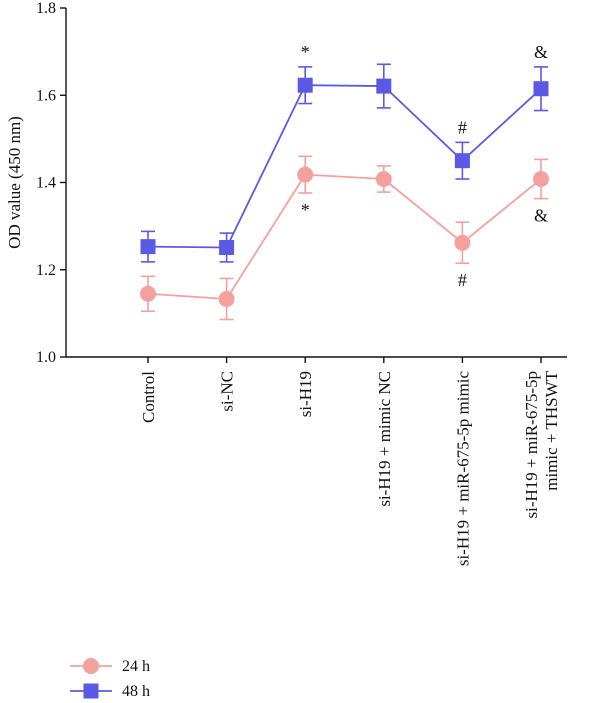 The image size is (600, 703). Describe the element at coordinates (136, 666) in the screenshot. I see `legend-label: 24 h` at that location.